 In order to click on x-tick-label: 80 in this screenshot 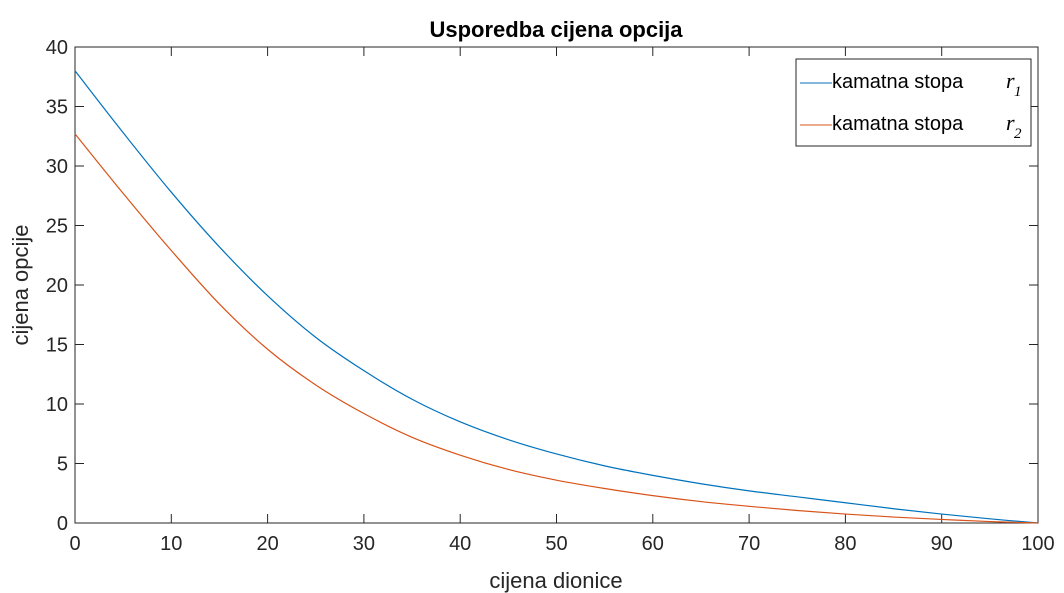, I will do `click(845, 544)`.